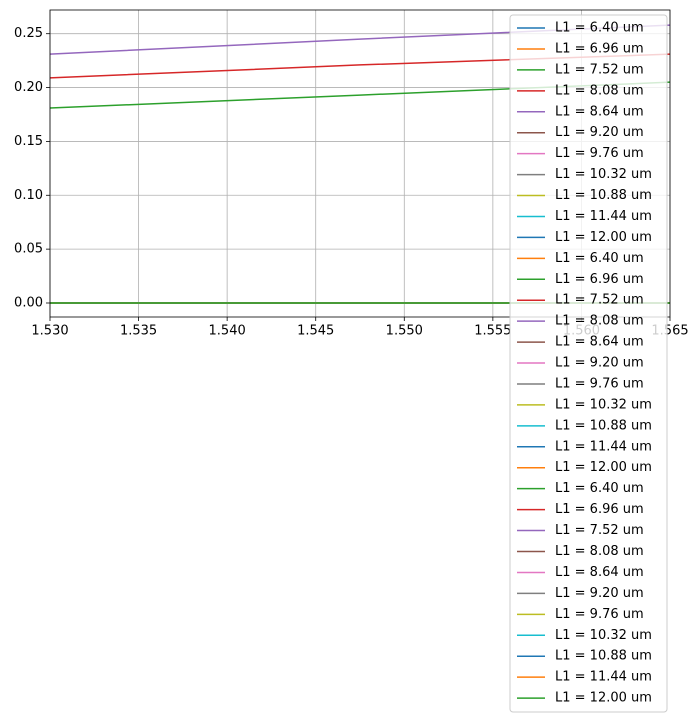 The image size is (700, 722). What do you see at coordinates (28, 141) in the screenshot?
I see `y-tick-label: 0.15` at bounding box center [28, 141].